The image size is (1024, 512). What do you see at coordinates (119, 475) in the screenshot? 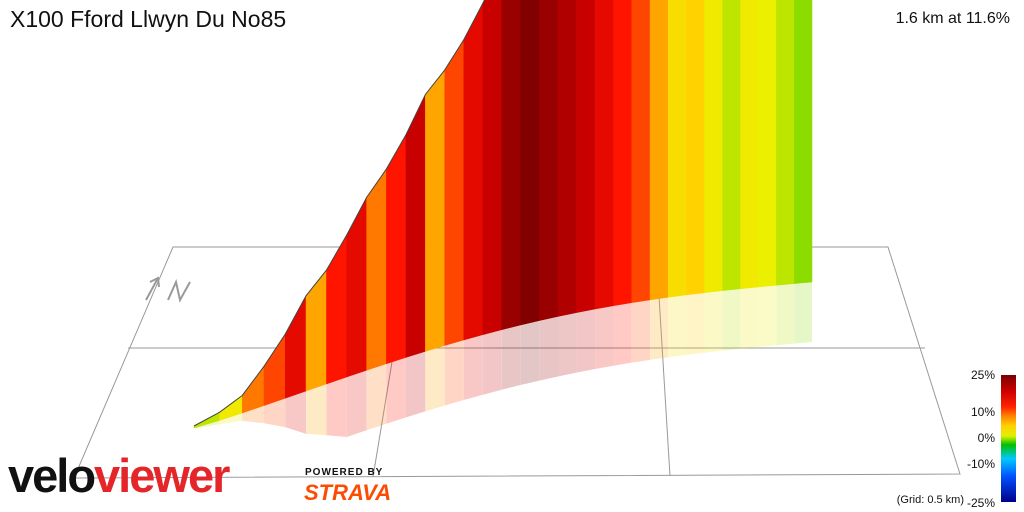
I see `veloviewer-logo: veloviewer` at bounding box center [119, 475].